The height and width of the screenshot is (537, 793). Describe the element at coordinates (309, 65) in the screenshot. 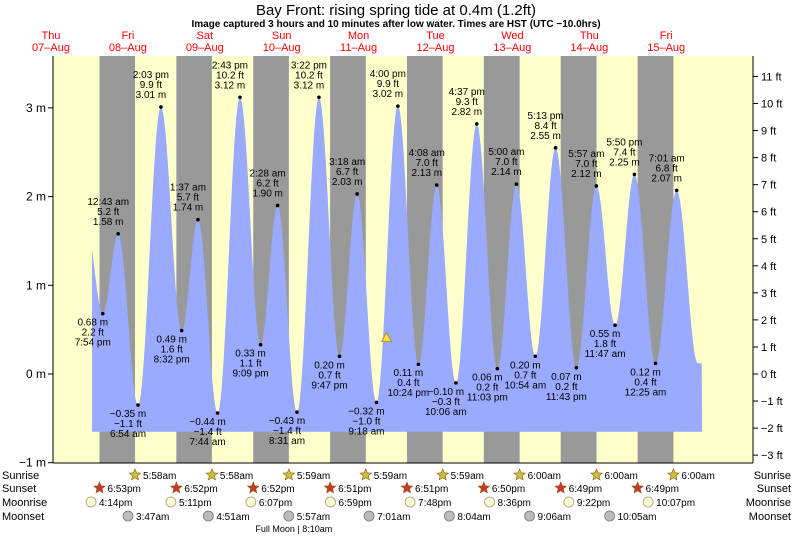

I see `tide-label: 3:22 pm` at that location.